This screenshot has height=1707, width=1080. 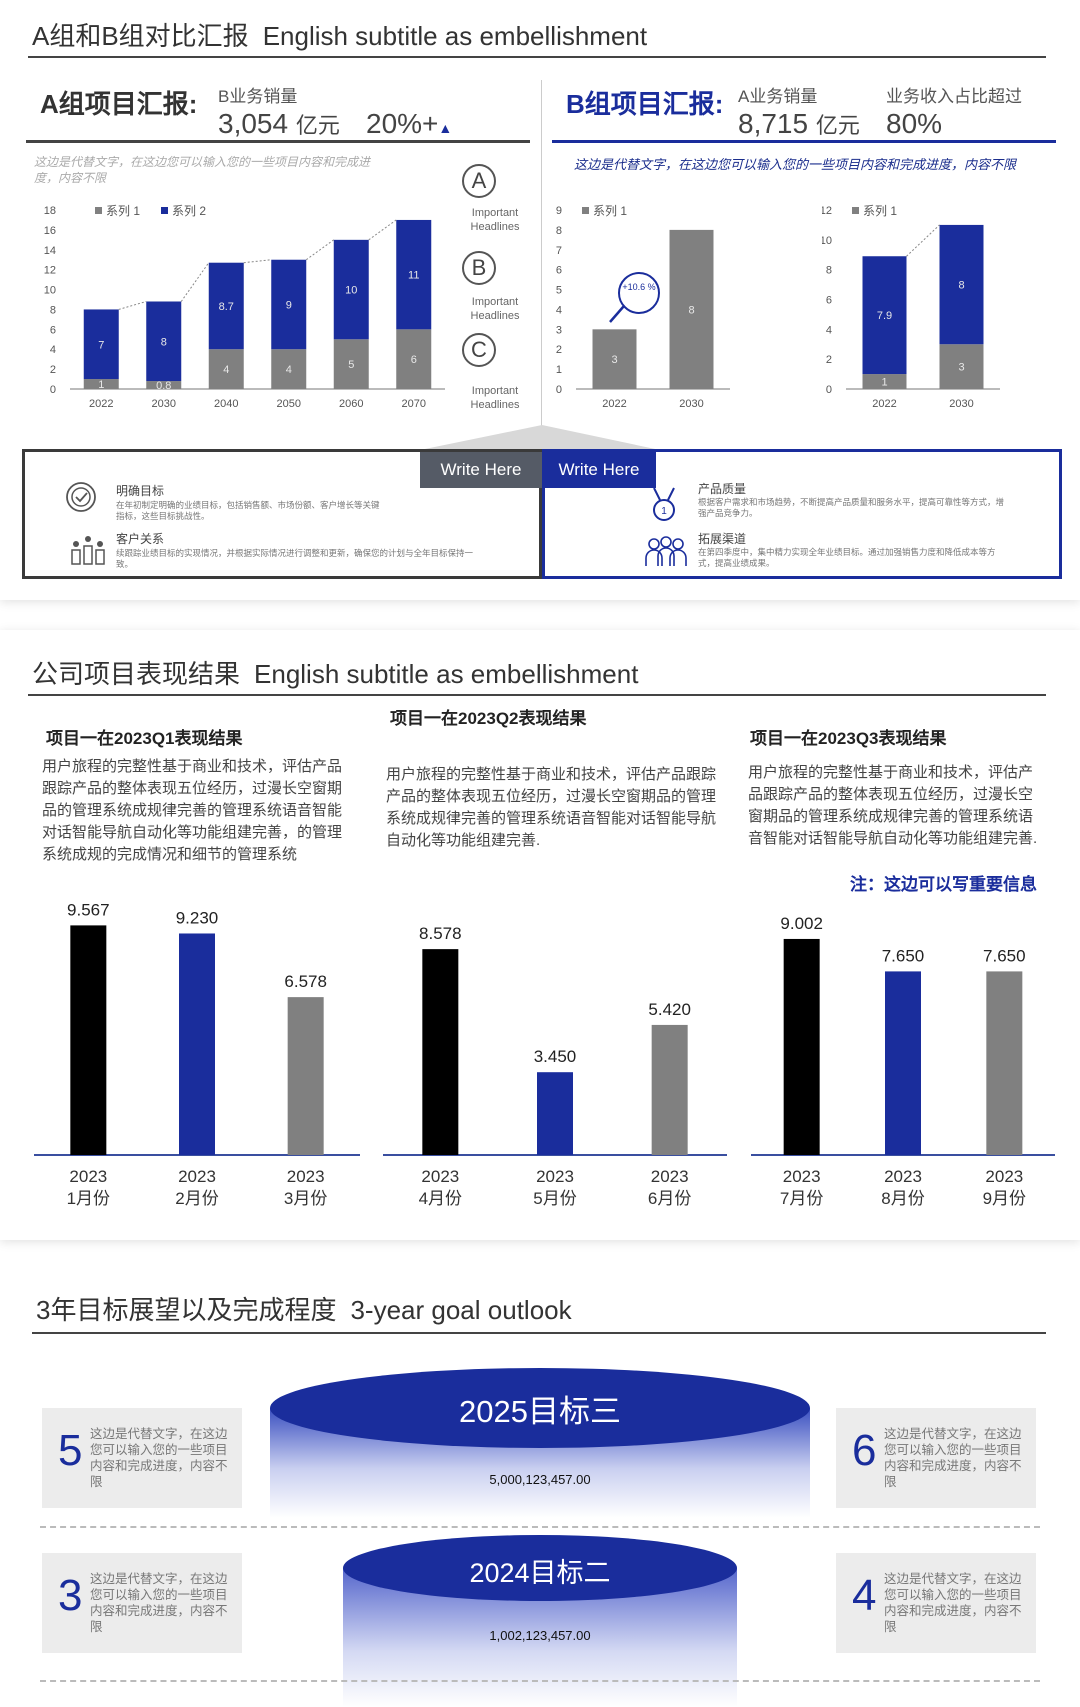 What do you see at coordinates (351, 404) in the screenshot?
I see `x-tick-label: 2060` at bounding box center [351, 404].